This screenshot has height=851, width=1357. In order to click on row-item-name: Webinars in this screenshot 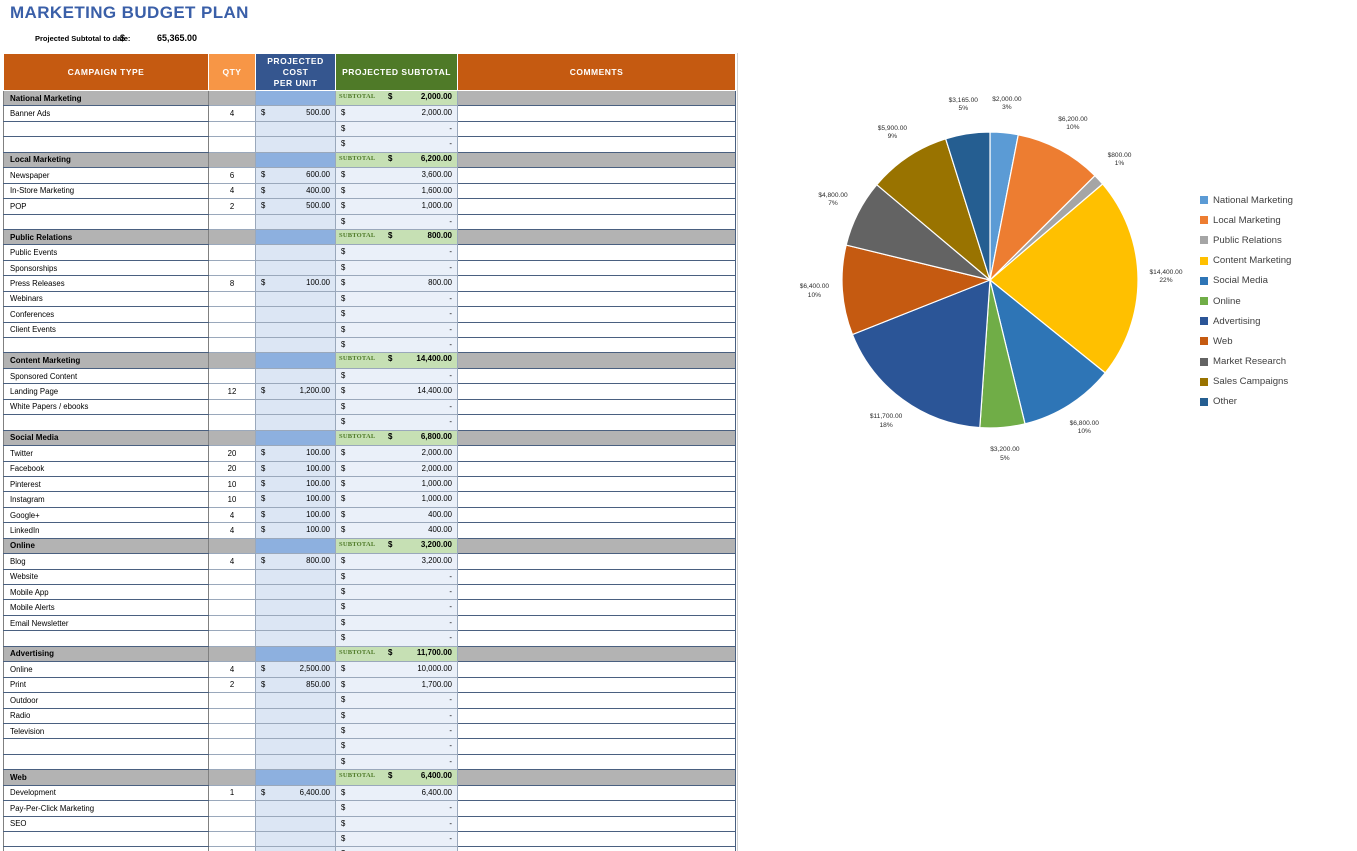, I will do `click(106, 299)`.